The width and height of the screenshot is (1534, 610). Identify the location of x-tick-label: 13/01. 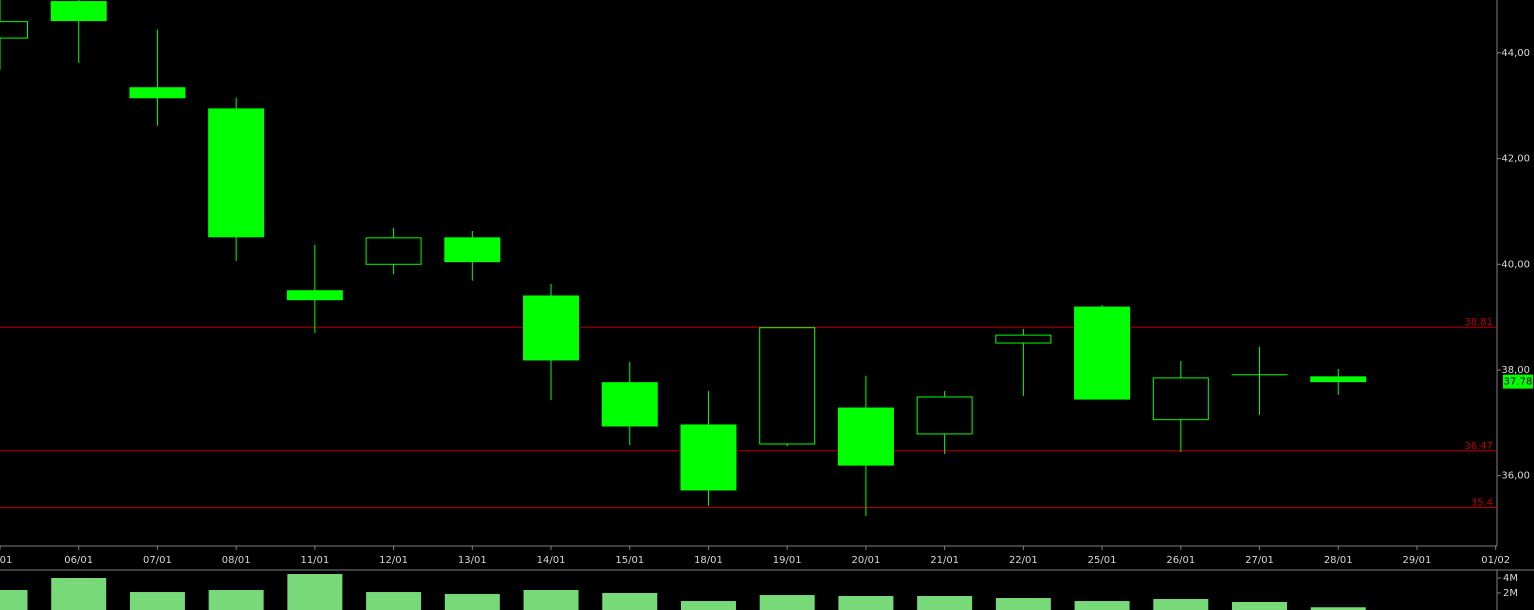
(472, 560).